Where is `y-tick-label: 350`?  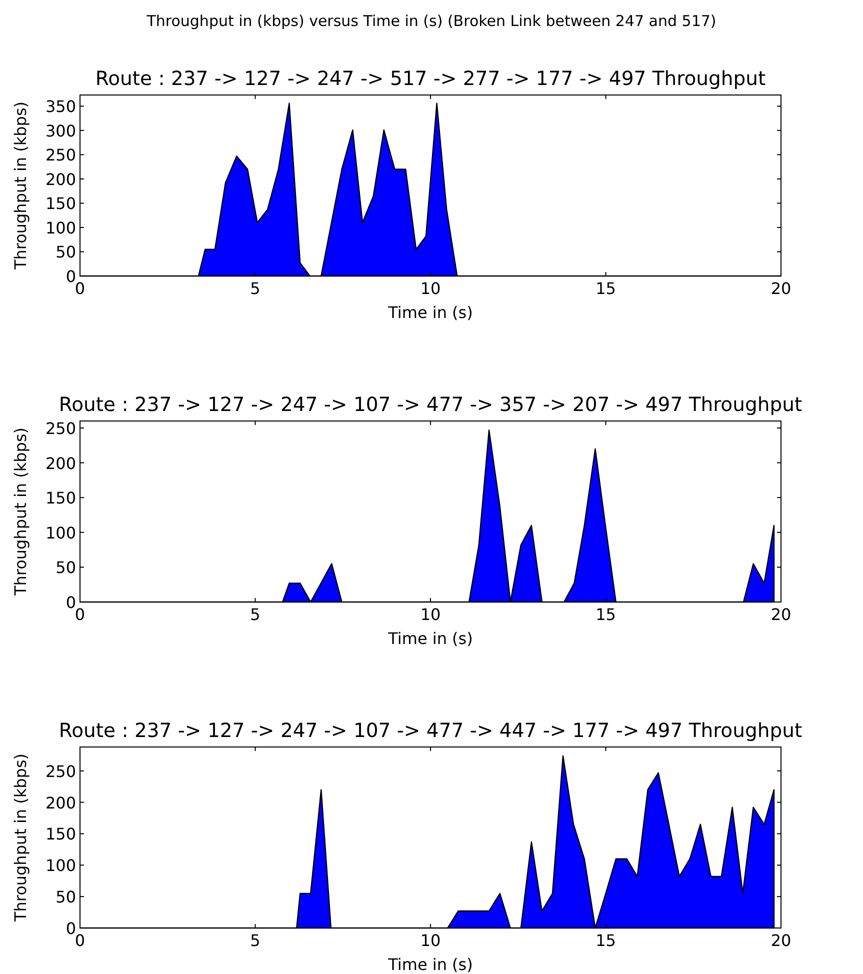 y-tick-label: 350 is located at coordinates (60, 106).